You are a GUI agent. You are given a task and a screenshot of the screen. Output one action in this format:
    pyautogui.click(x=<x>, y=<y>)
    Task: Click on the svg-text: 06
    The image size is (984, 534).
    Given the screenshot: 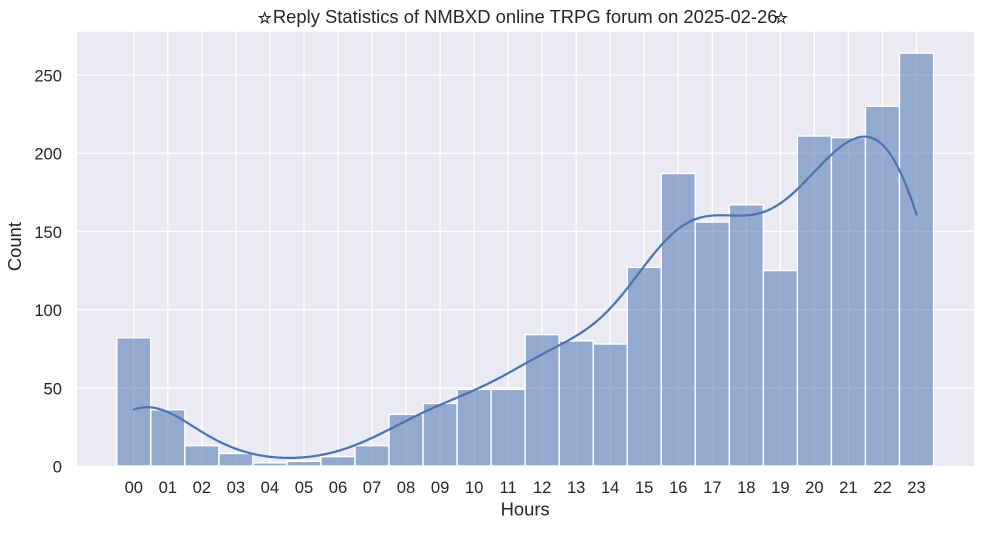 What is the action you would take?
    pyautogui.click(x=338, y=487)
    